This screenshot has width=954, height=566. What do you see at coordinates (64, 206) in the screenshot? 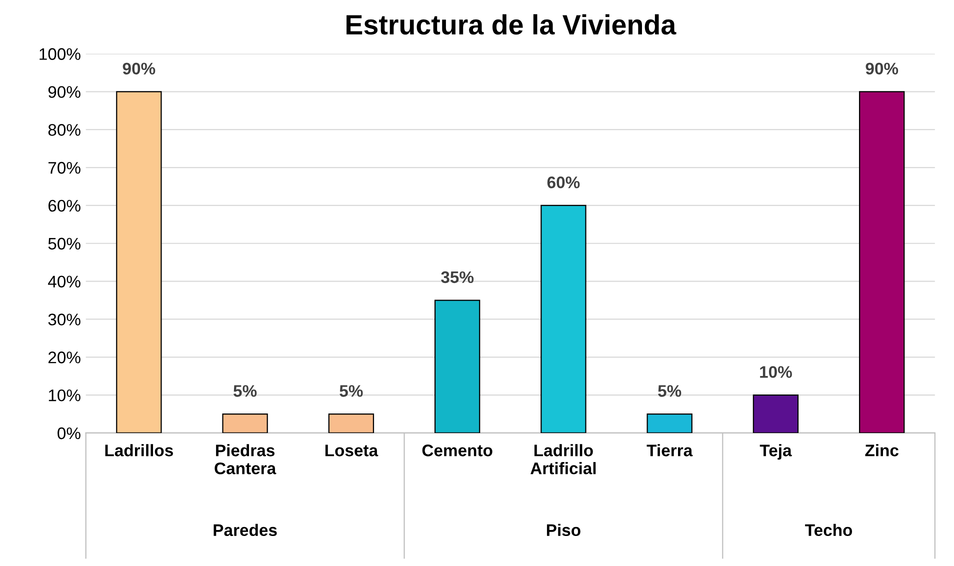
I see `y-tick-label: 60%` at bounding box center [64, 206].